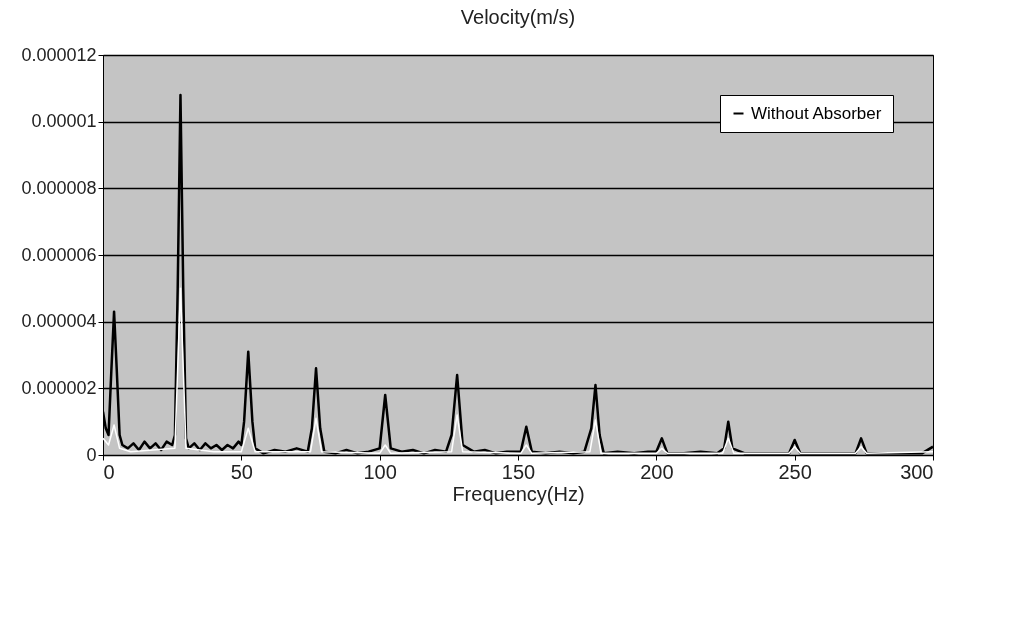 Image resolution: width=1017 pixels, height=636 pixels. What do you see at coordinates (64, 121) in the screenshot?
I see `y-tick-label: 0.00001` at bounding box center [64, 121].